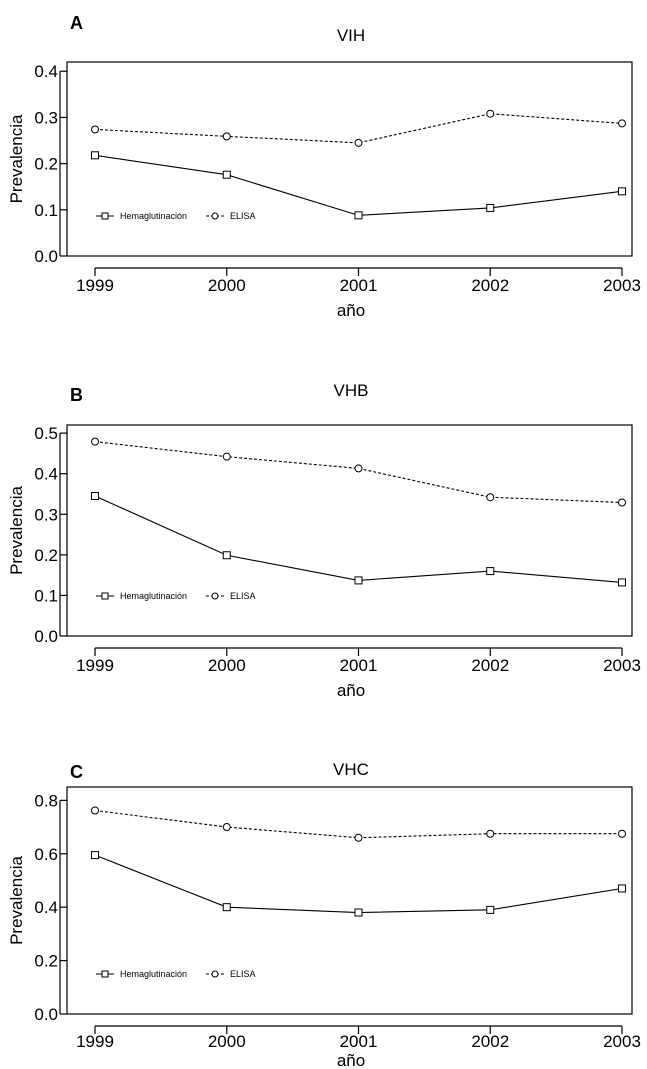  What do you see at coordinates (351, 35) in the screenshot?
I see `chart-title: VIH` at bounding box center [351, 35].